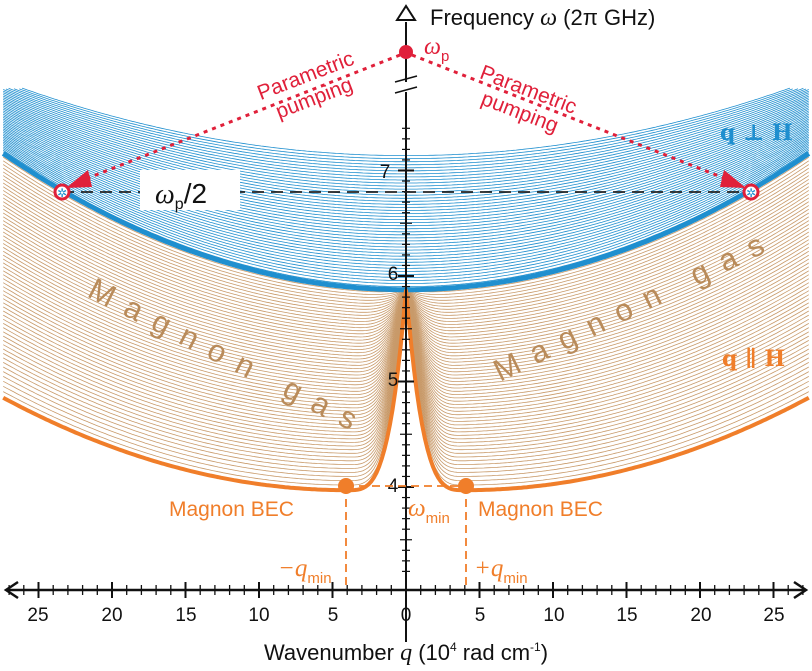  Describe the element at coordinates (501, 571) in the screenshot. I see `plus-q-min-label: +qmin` at that location.